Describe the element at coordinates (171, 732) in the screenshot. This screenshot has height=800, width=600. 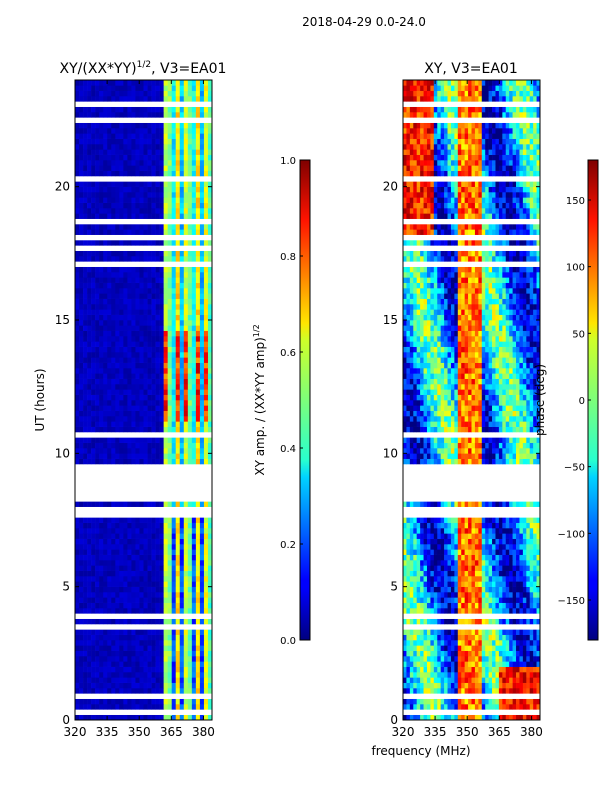
I see `x-tick-label: 365` at that location.